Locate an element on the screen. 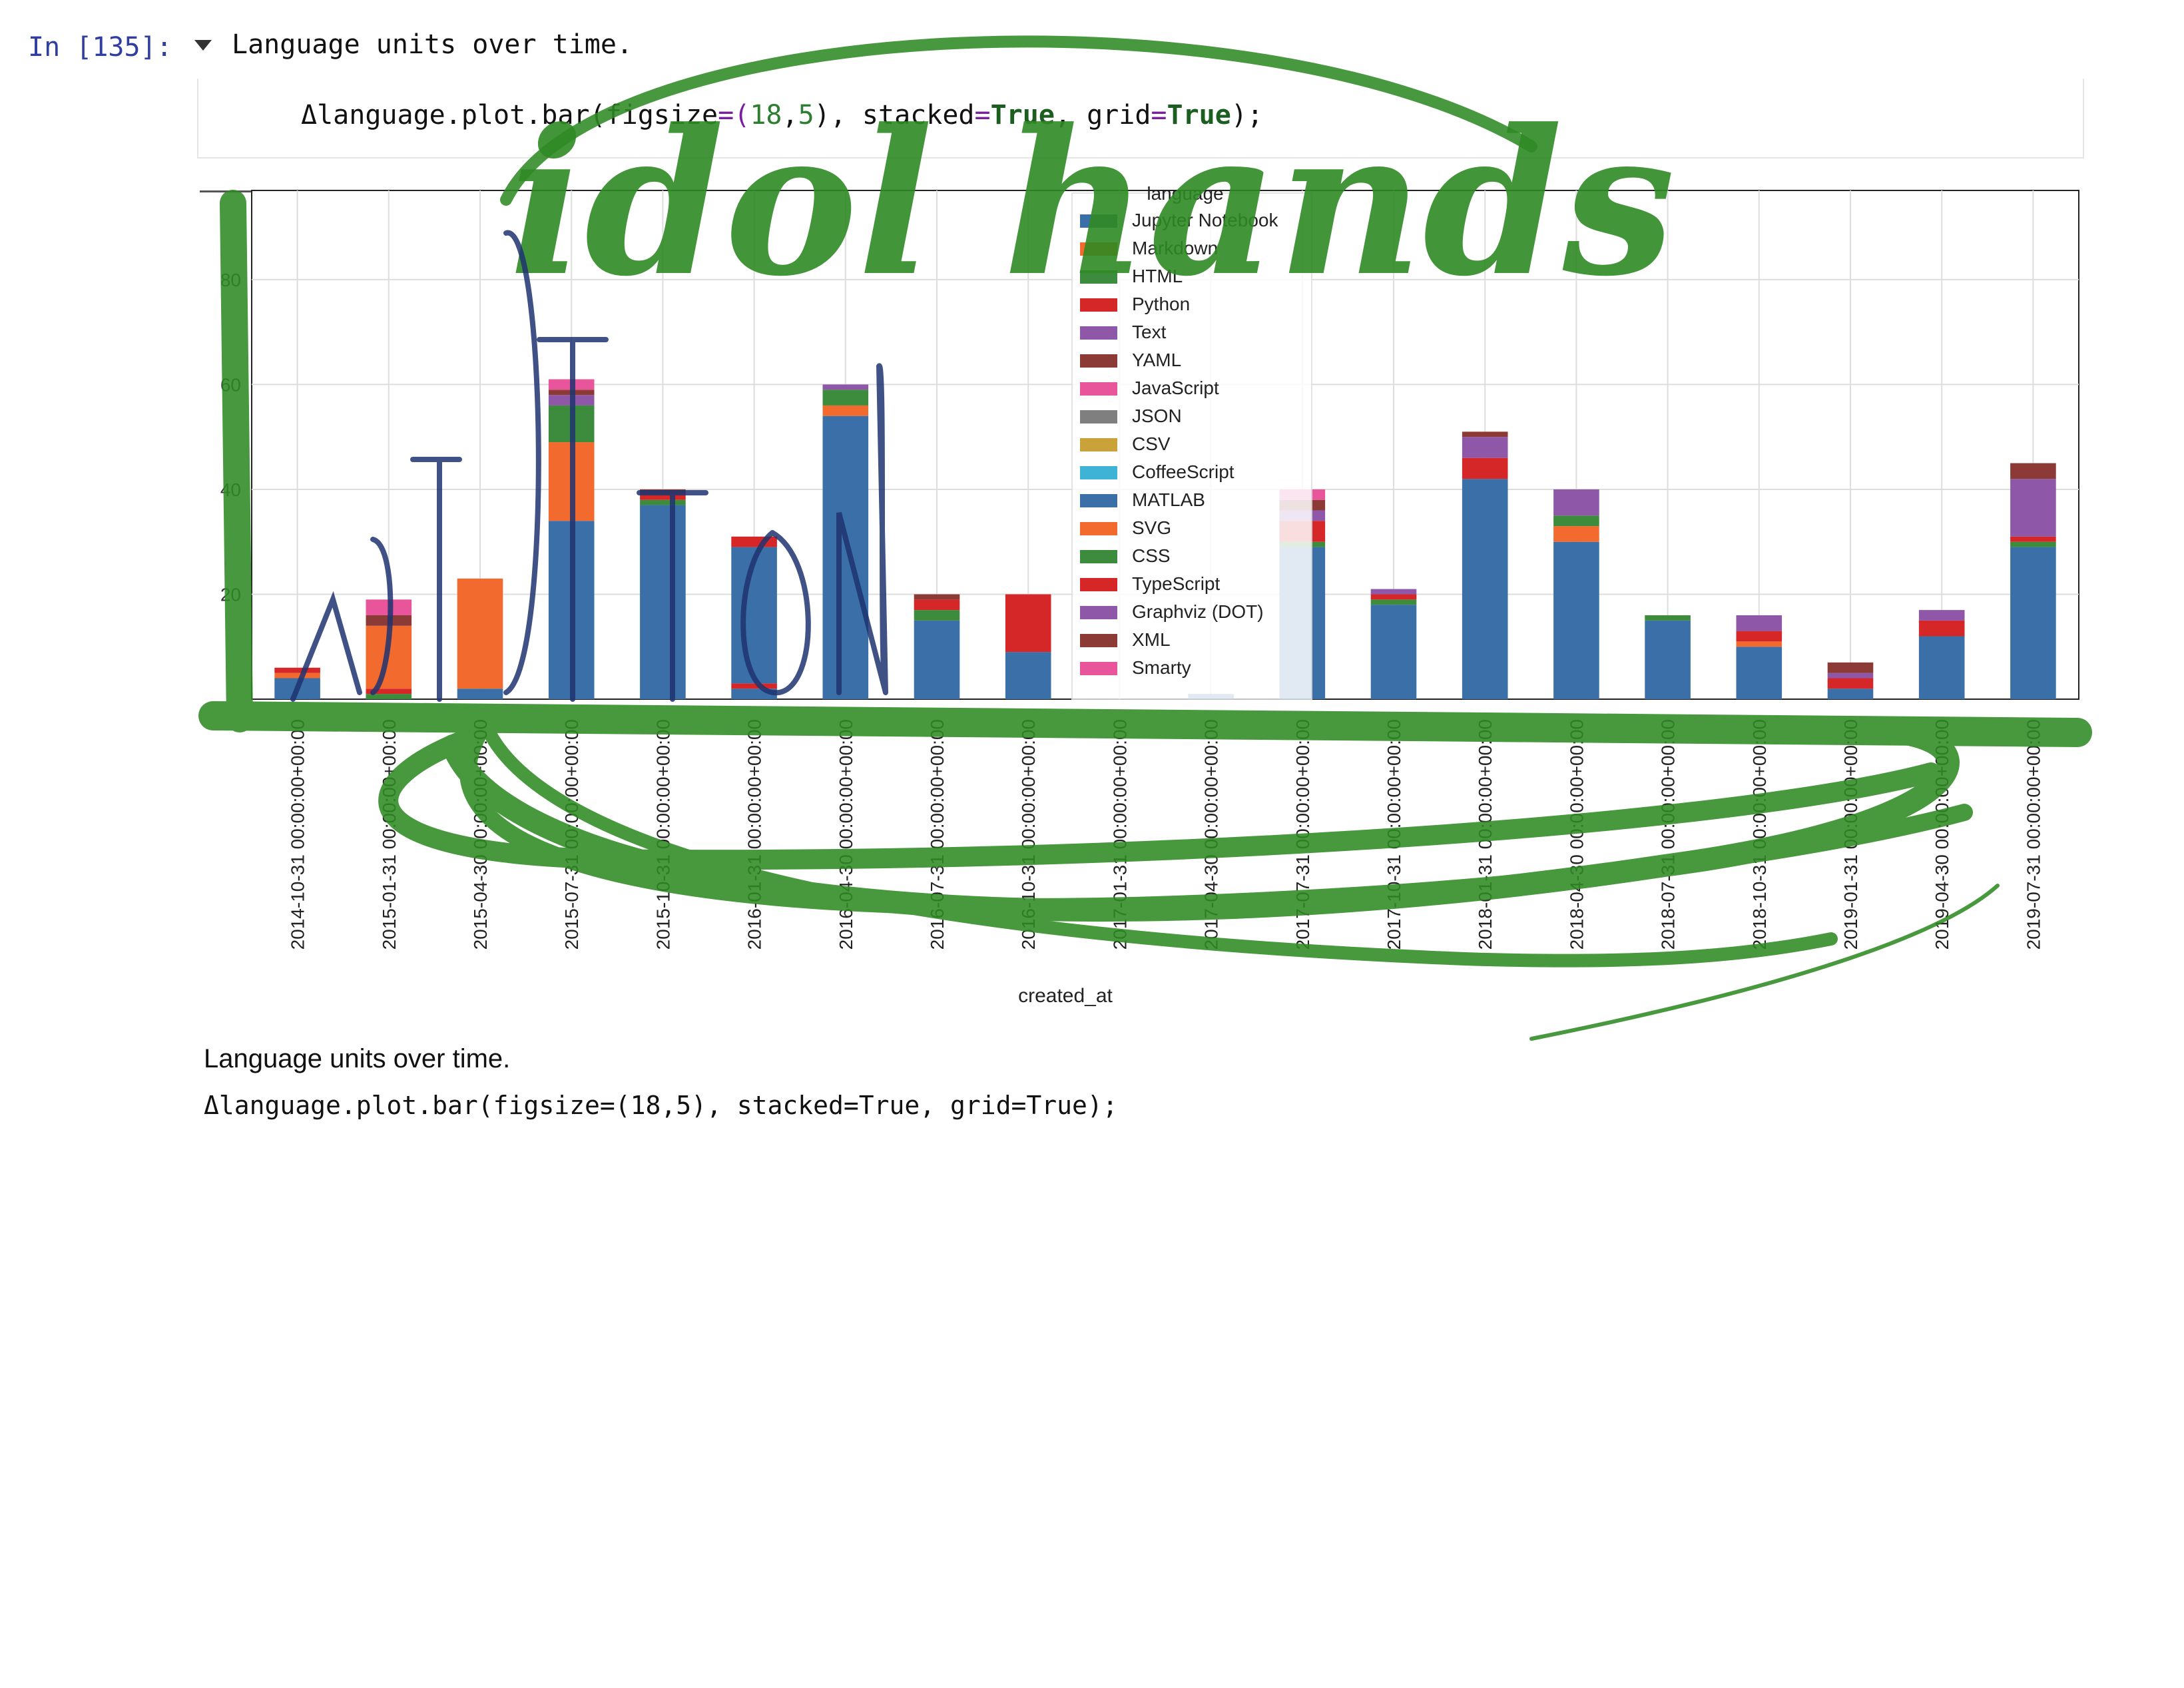 This screenshot has height=1688, width=2184. x-tick-label: 2018-07-31 00:00:00+00:00 is located at coordinates (1669, 834).